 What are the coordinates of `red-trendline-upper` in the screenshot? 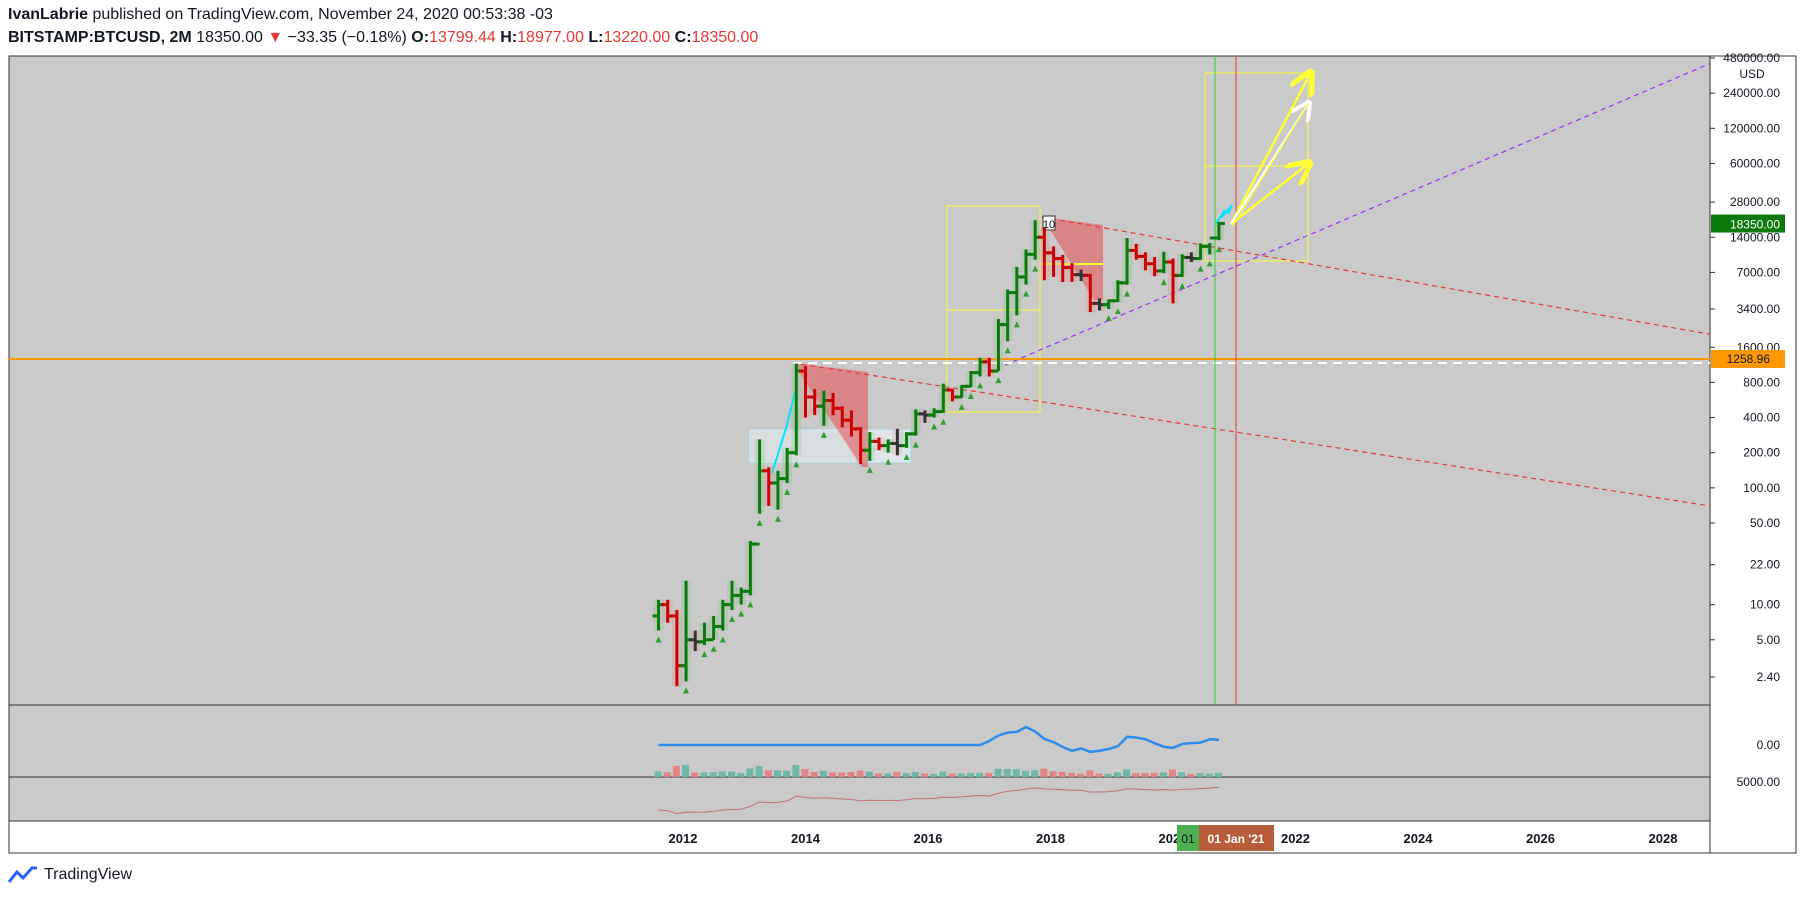 It's located at (1420, 283).